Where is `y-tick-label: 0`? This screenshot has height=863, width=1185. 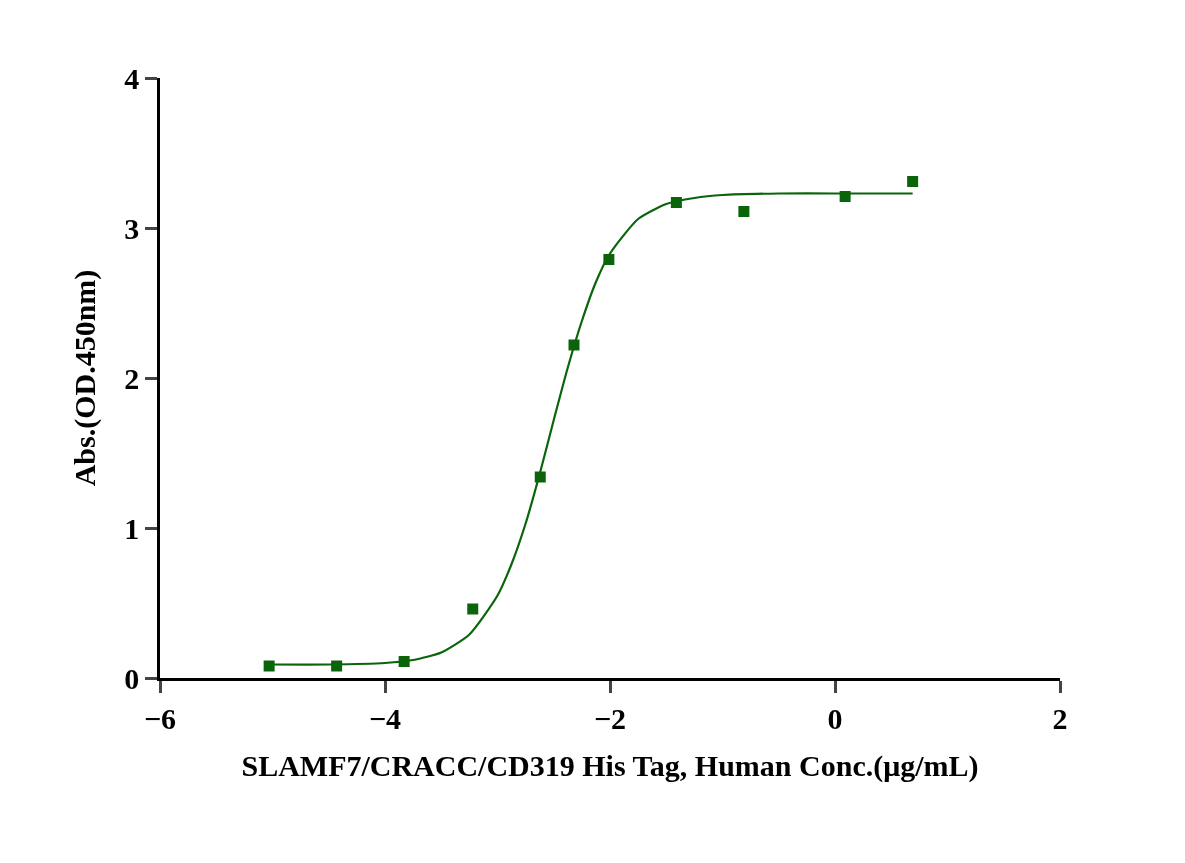
y-tick-label: 0 is located at coordinates (132, 678).